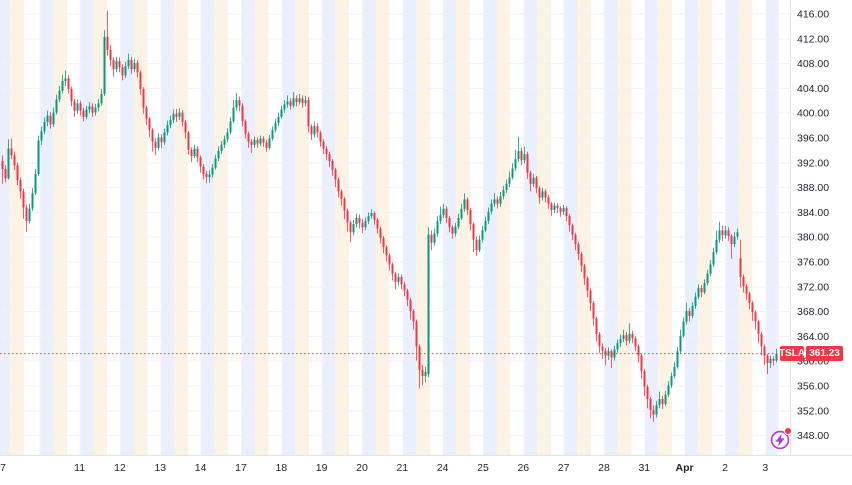  I want to click on svg-text: 412.00, so click(813, 39).